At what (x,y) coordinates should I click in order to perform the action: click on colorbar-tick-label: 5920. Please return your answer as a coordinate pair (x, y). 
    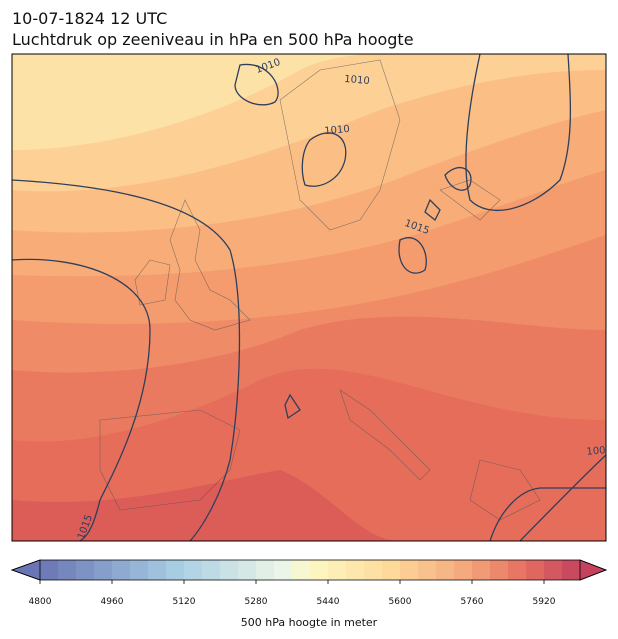
    Looking at the image, I should click on (544, 602).